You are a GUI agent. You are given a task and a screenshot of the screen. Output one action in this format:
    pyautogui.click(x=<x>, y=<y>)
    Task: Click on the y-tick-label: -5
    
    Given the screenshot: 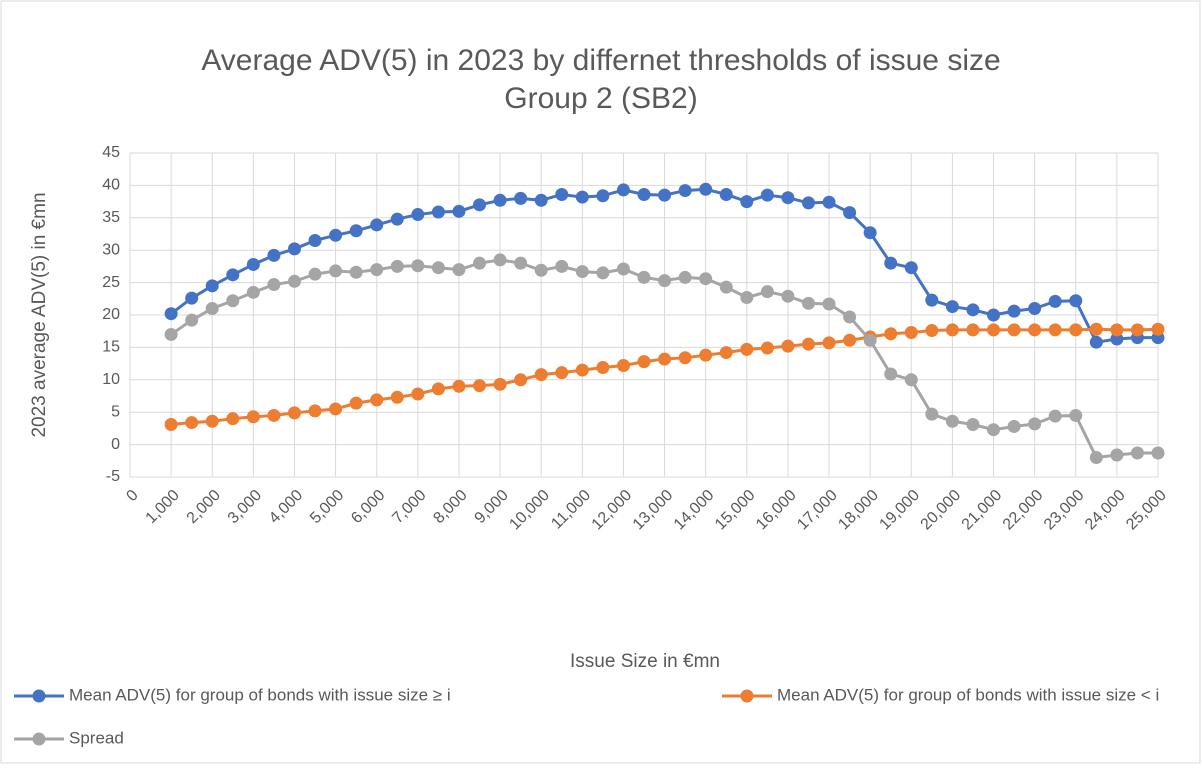 What is the action you would take?
    pyautogui.click(x=113, y=476)
    